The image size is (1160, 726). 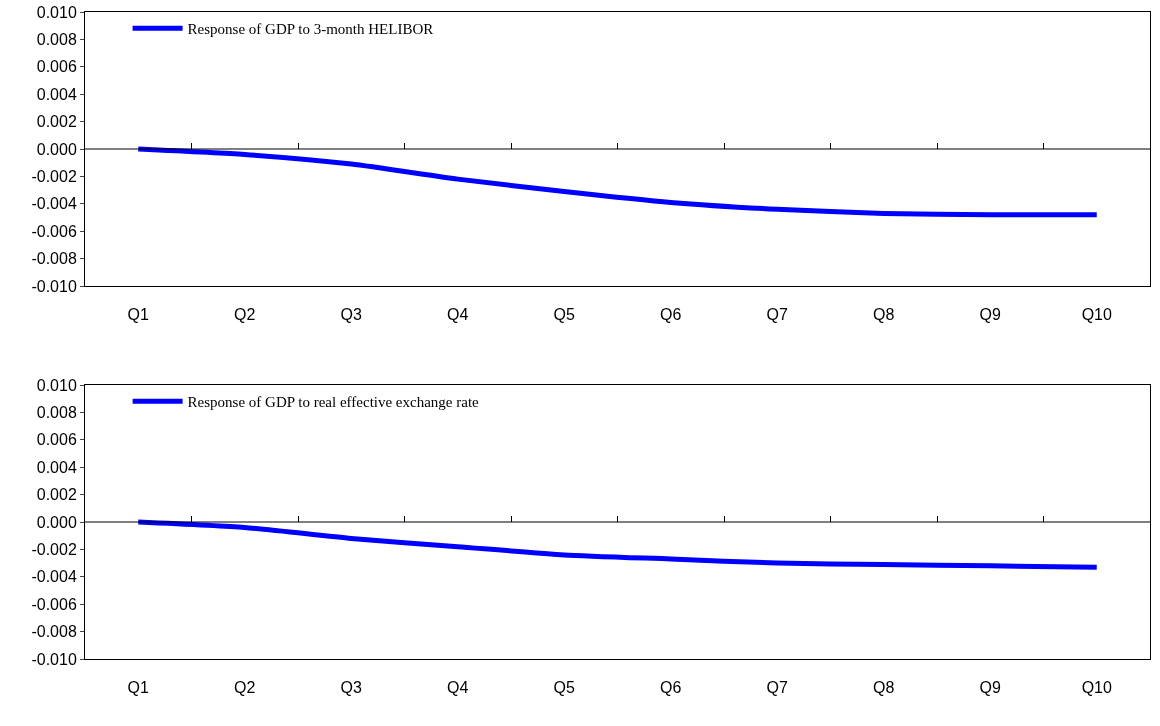 I want to click on legend-label: Response of GDP to real effective exchange rate, so click(x=333, y=402).